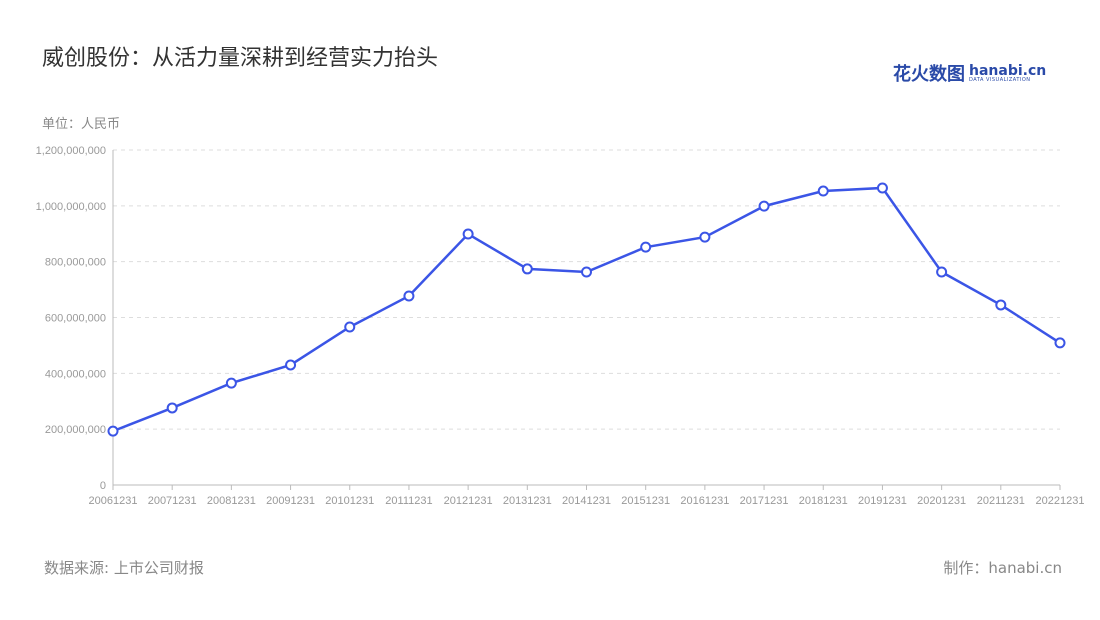 This screenshot has height=620, width=1100. Describe the element at coordinates (231, 501) in the screenshot. I see `x-tick-label: 20081231` at that location.